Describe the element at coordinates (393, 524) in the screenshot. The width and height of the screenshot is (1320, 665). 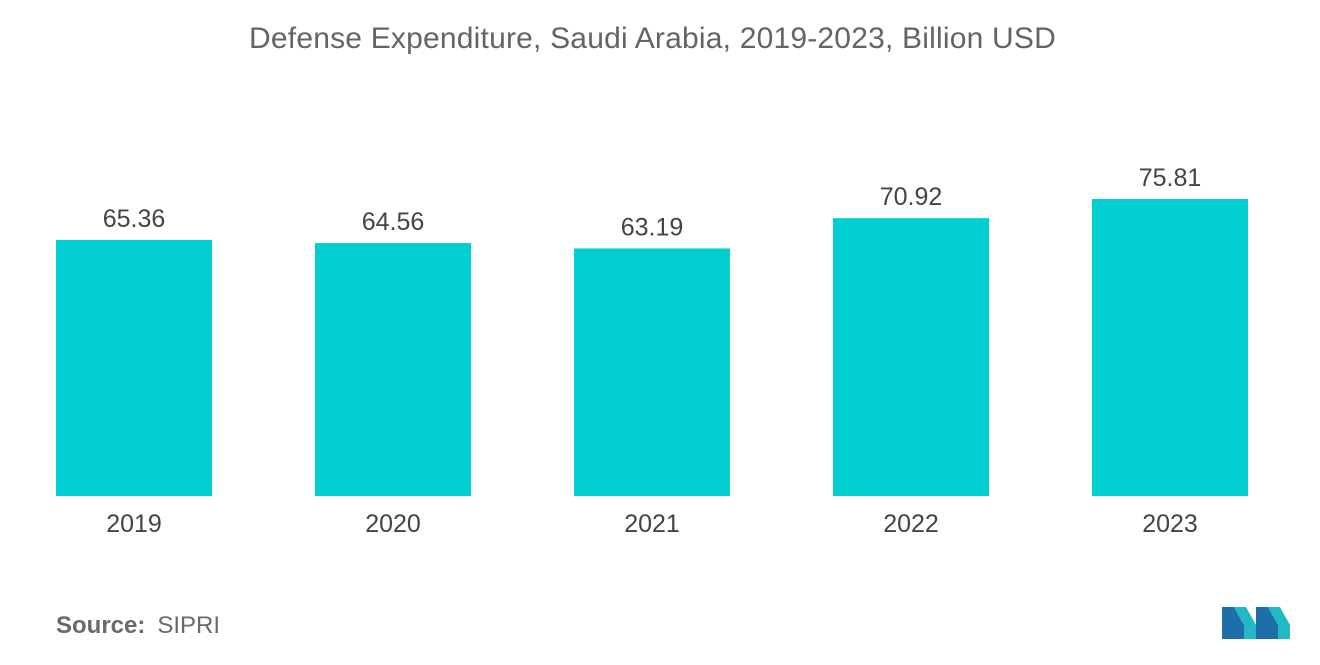
I see `x-tick-label-2020: 2020` at that location.